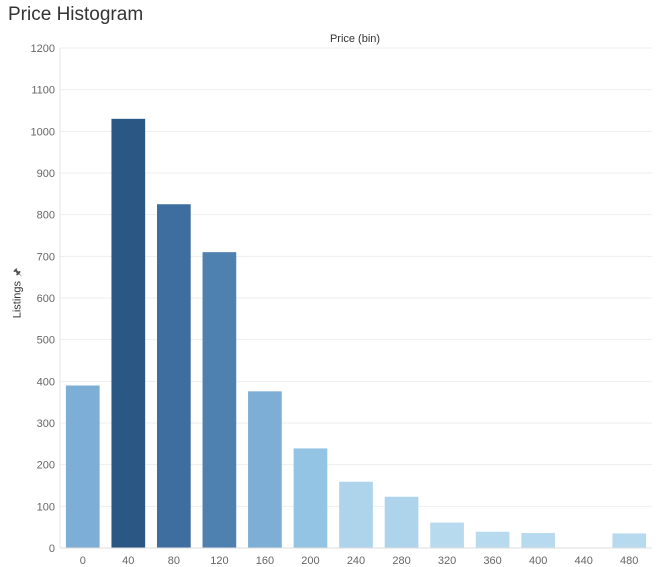  I want to click on y-tick-label: 500, so click(46, 341).